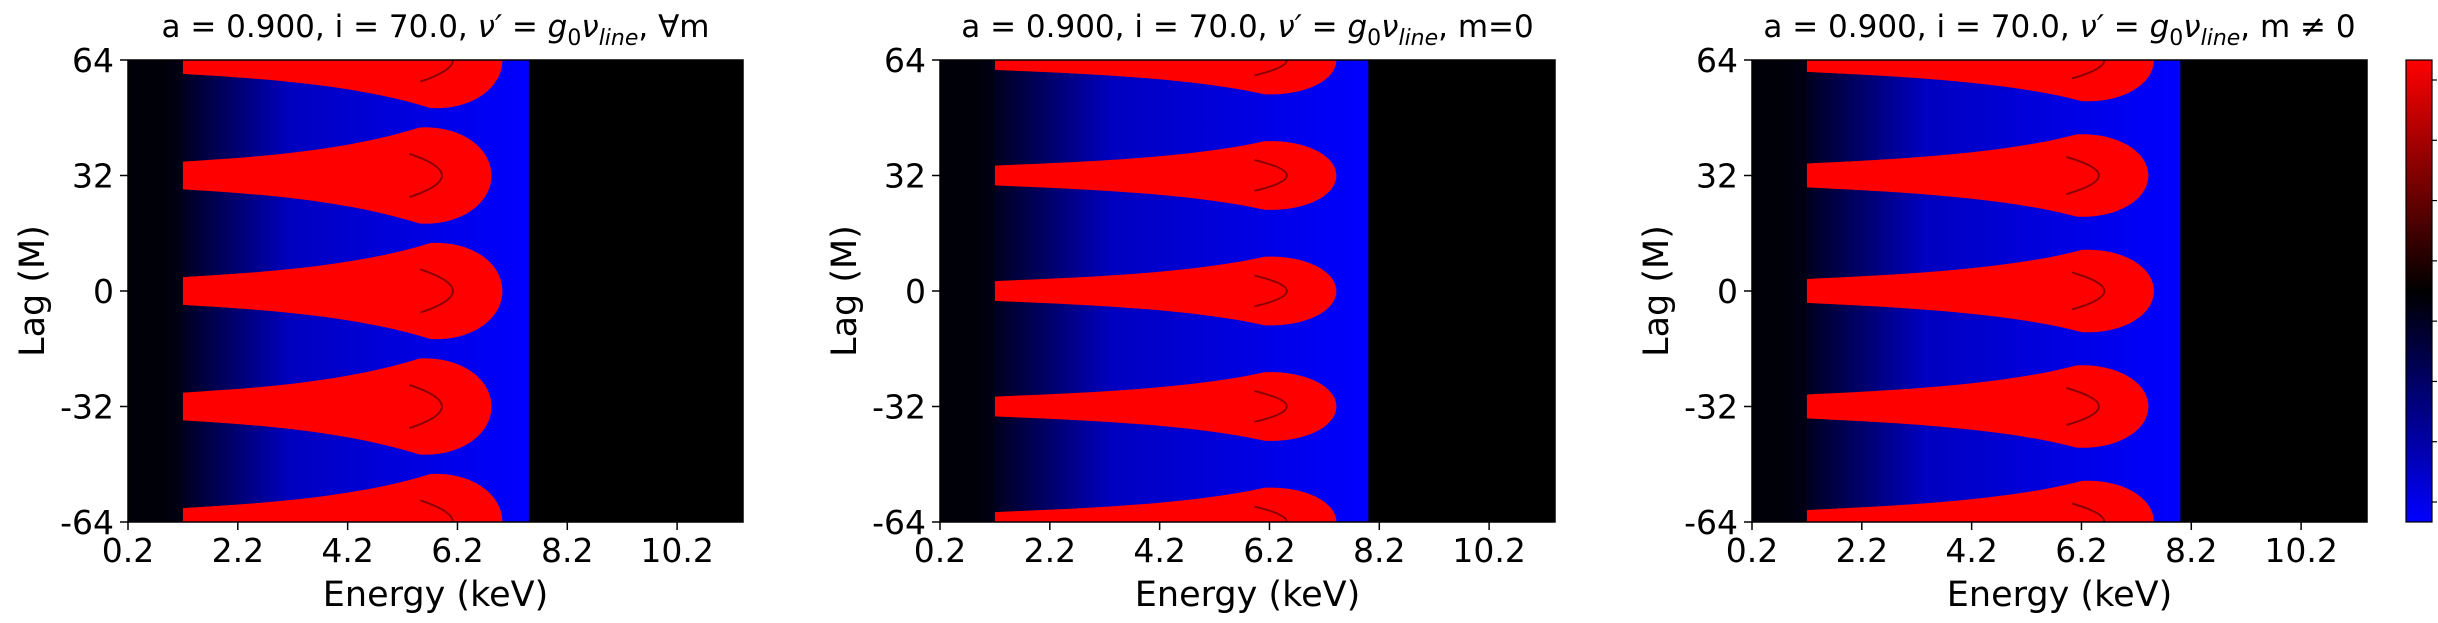 This screenshot has width=2438, height=623. Describe the element at coordinates (2059, 30) in the screenshot. I see `panel-title: a = 0.900, i = 70.0, ν′ = g0νline, m ≠ 0` at that location.